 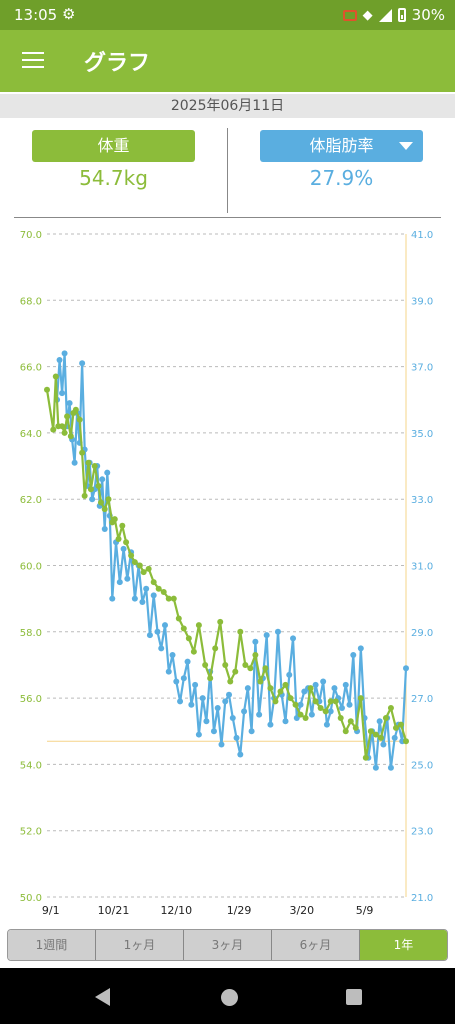 What do you see at coordinates (102, 997) in the screenshot?
I see `back-icon` at bounding box center [102, 997].